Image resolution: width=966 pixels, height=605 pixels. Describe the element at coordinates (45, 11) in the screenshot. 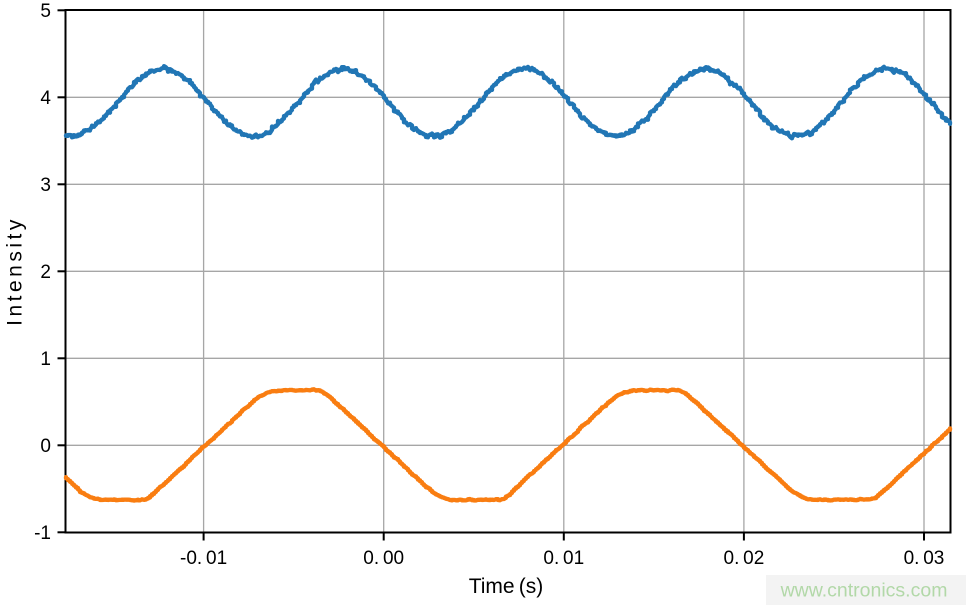

I see `svg-text: 5` at that location.